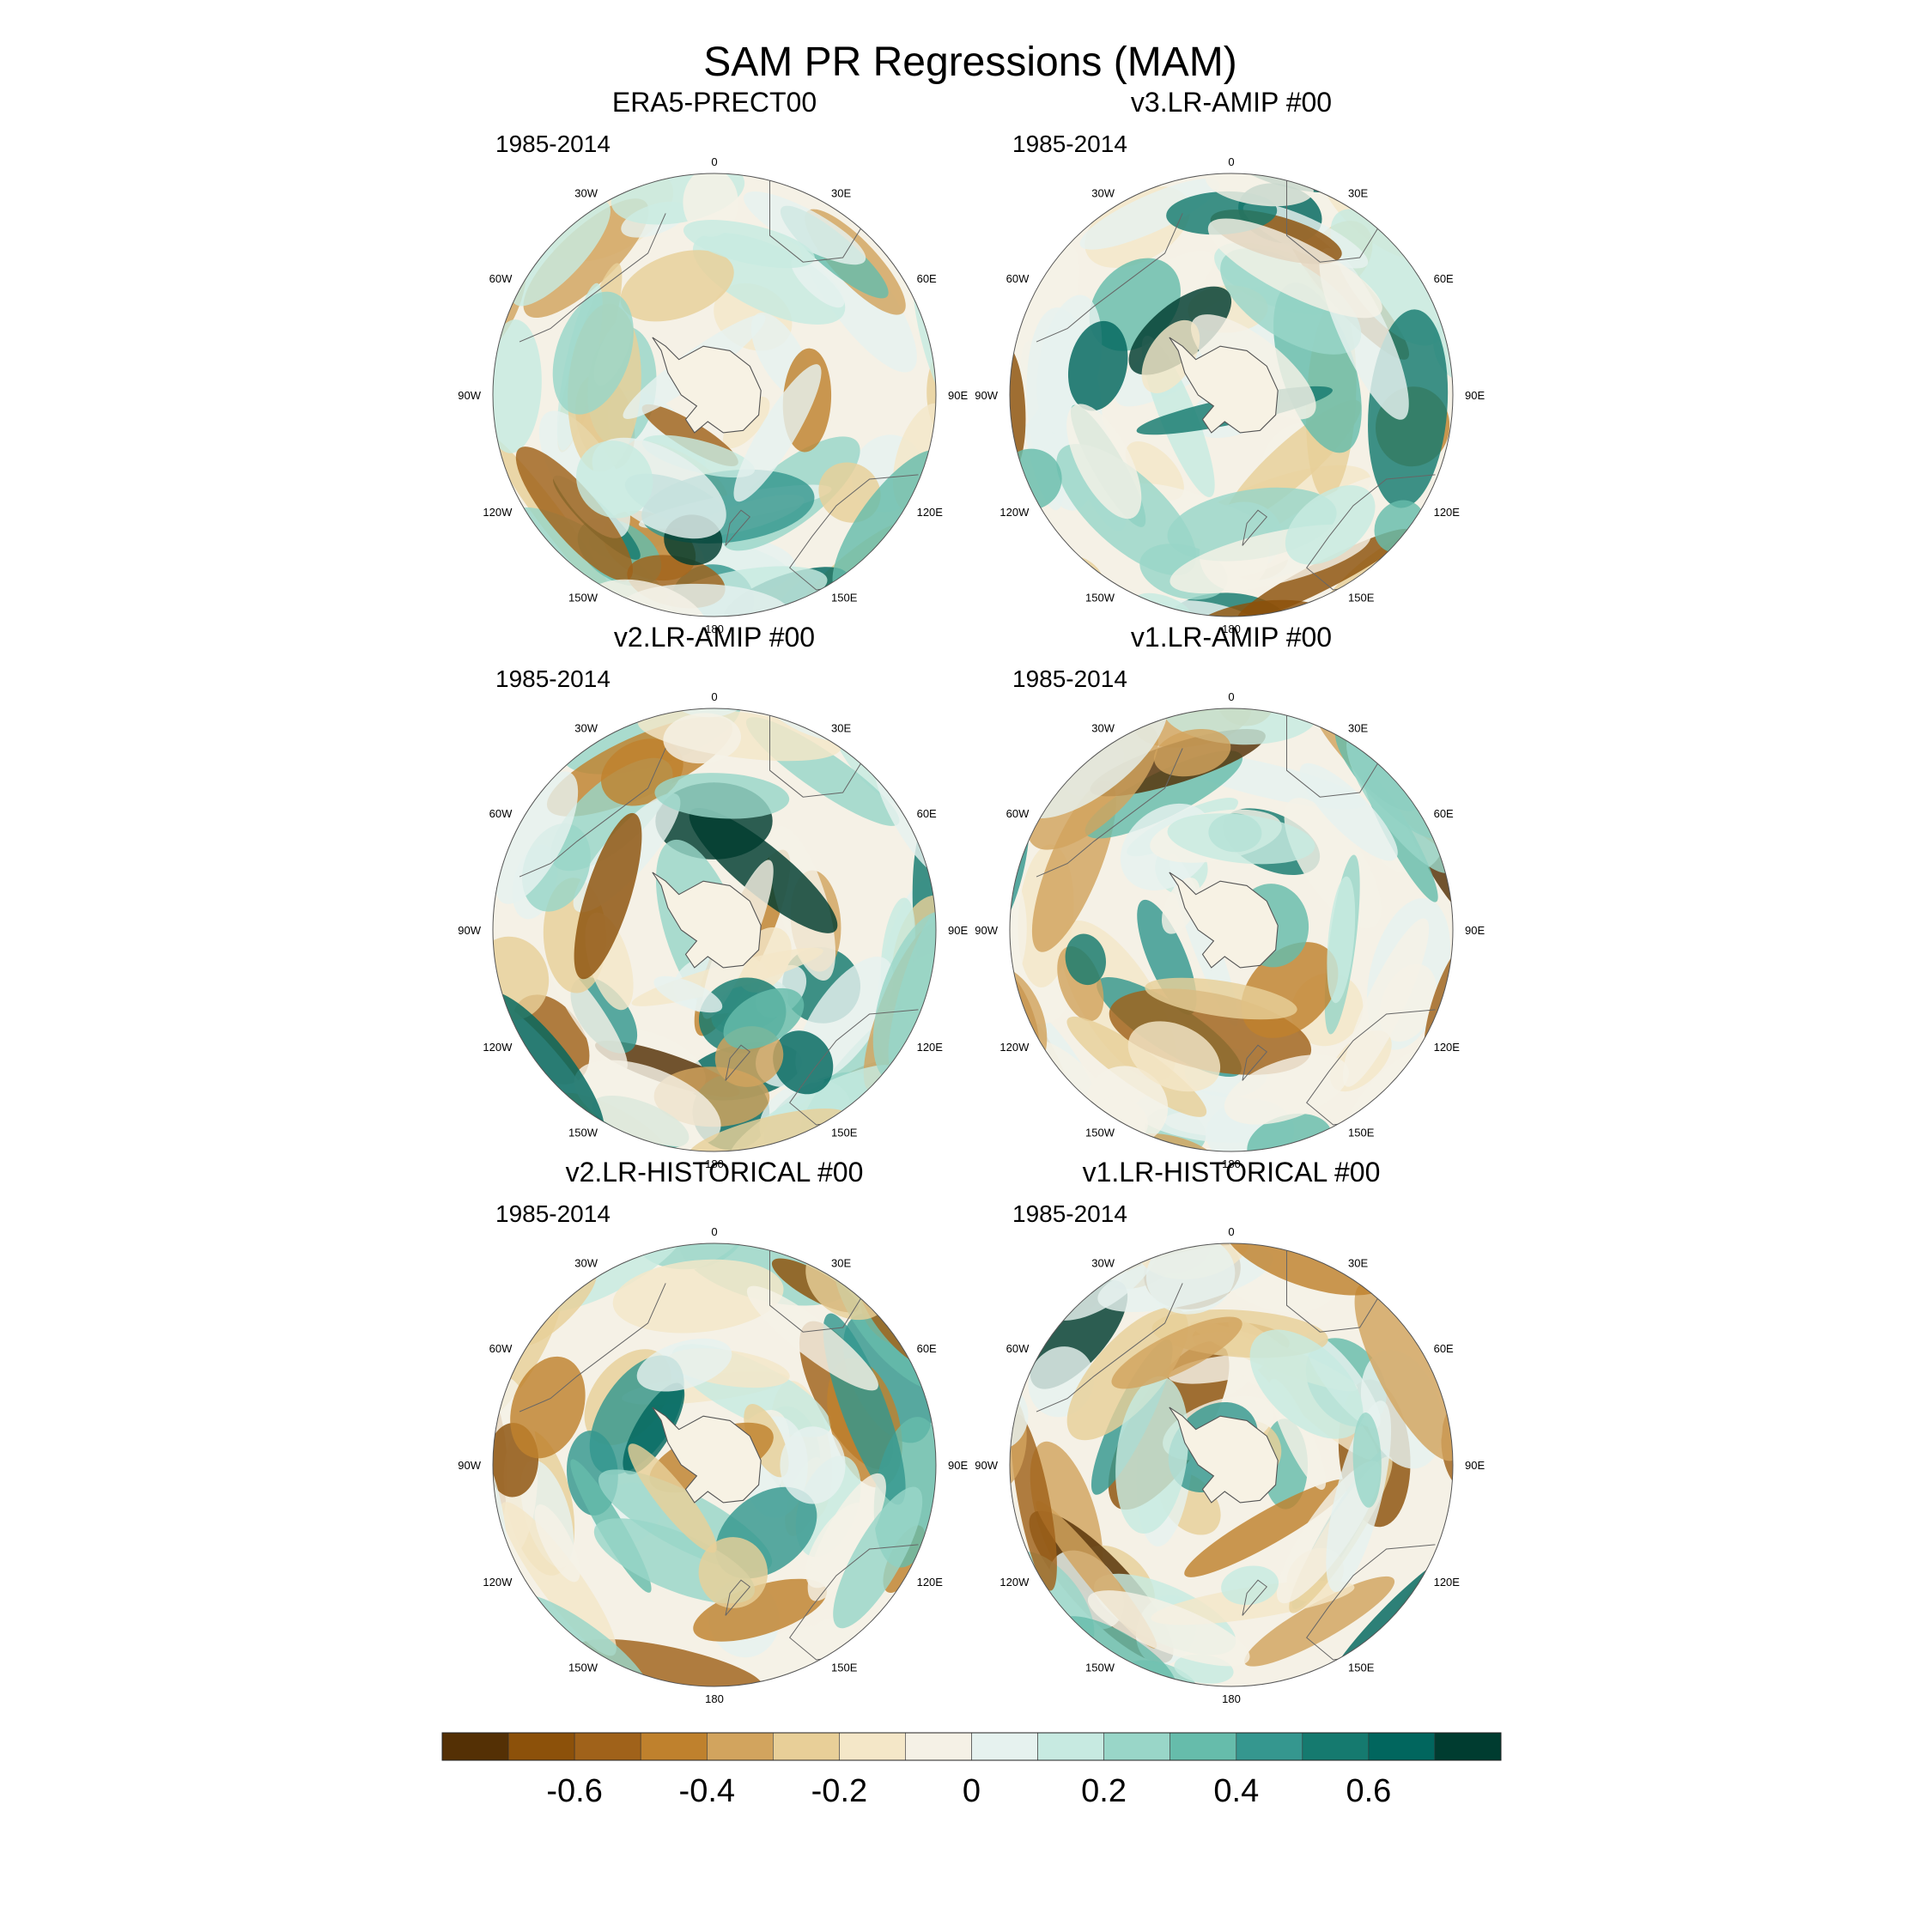 This screenshot has width=1932, height=1932. I want to click on figure-title: SAM PR Regressions (MAM), so click(969, 62).